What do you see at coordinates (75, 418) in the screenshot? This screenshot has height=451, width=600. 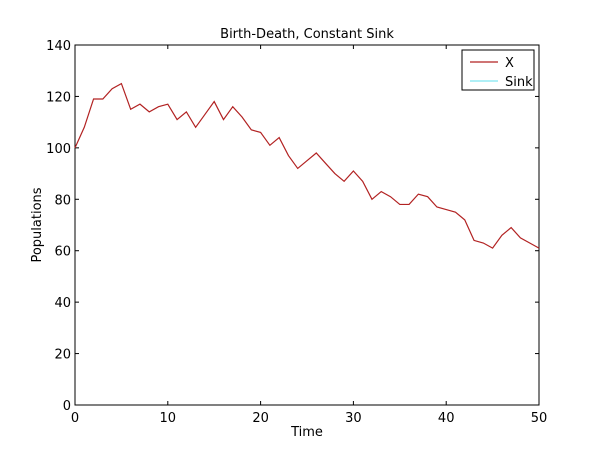 I see `x-tick-label: 0` at bounding box center [75, 418].